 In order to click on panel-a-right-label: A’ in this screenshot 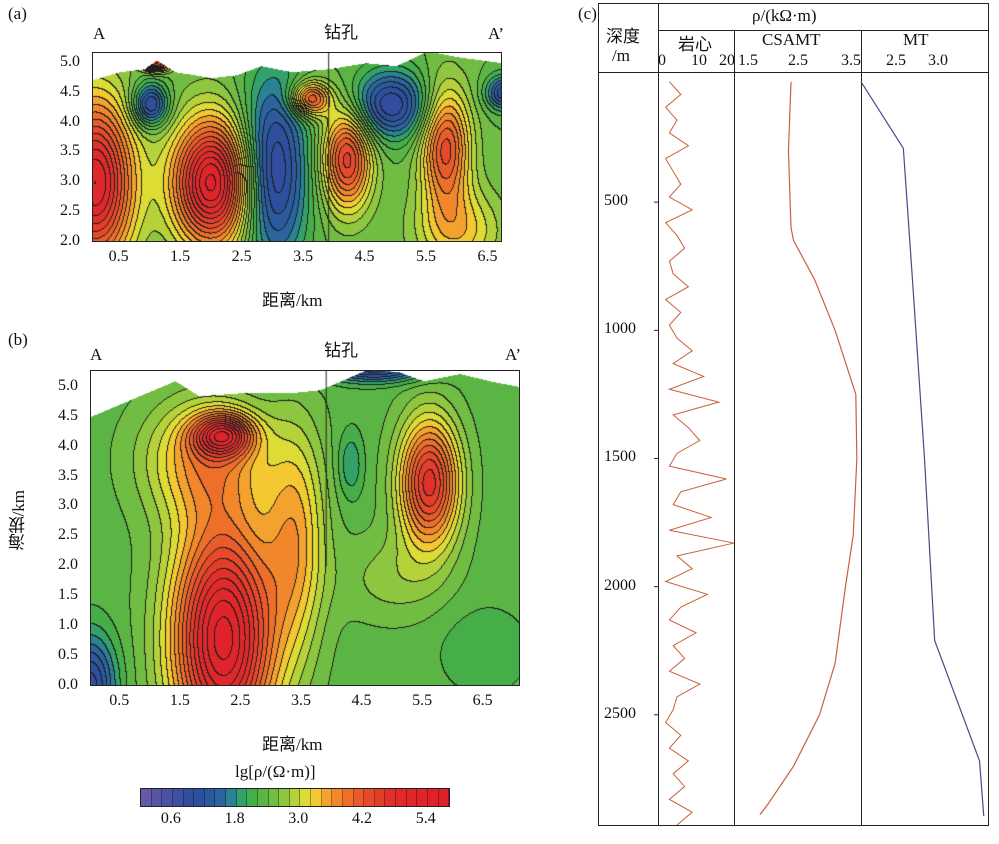, I will do `click(496, 33)`.